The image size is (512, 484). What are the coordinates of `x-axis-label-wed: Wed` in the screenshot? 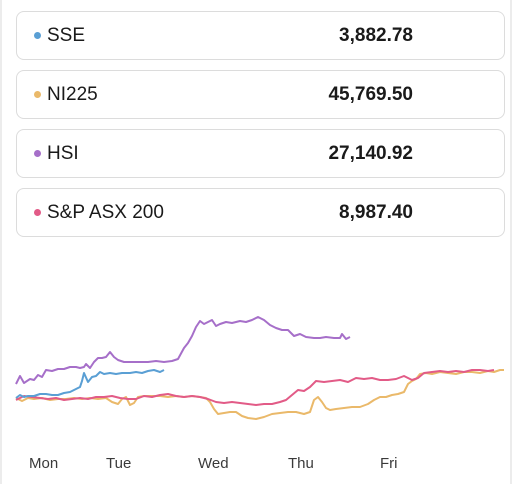 It's located at (213, 463).